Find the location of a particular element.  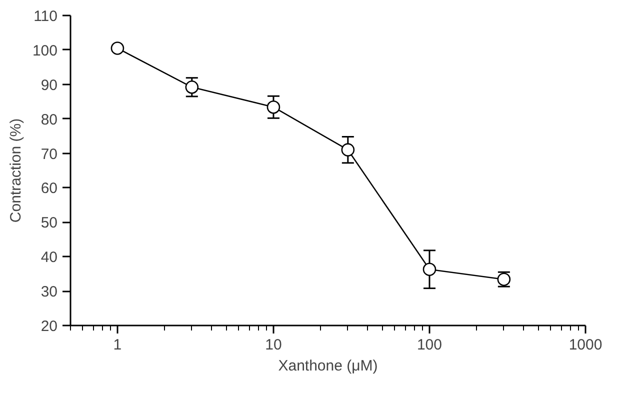

y-tick-label: 40 is located at coordinates (49, 257).